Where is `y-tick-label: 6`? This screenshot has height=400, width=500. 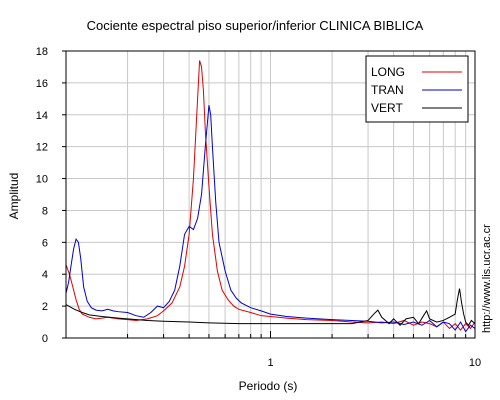
y-tick-label: 6 is located at coordinates (45, 243).